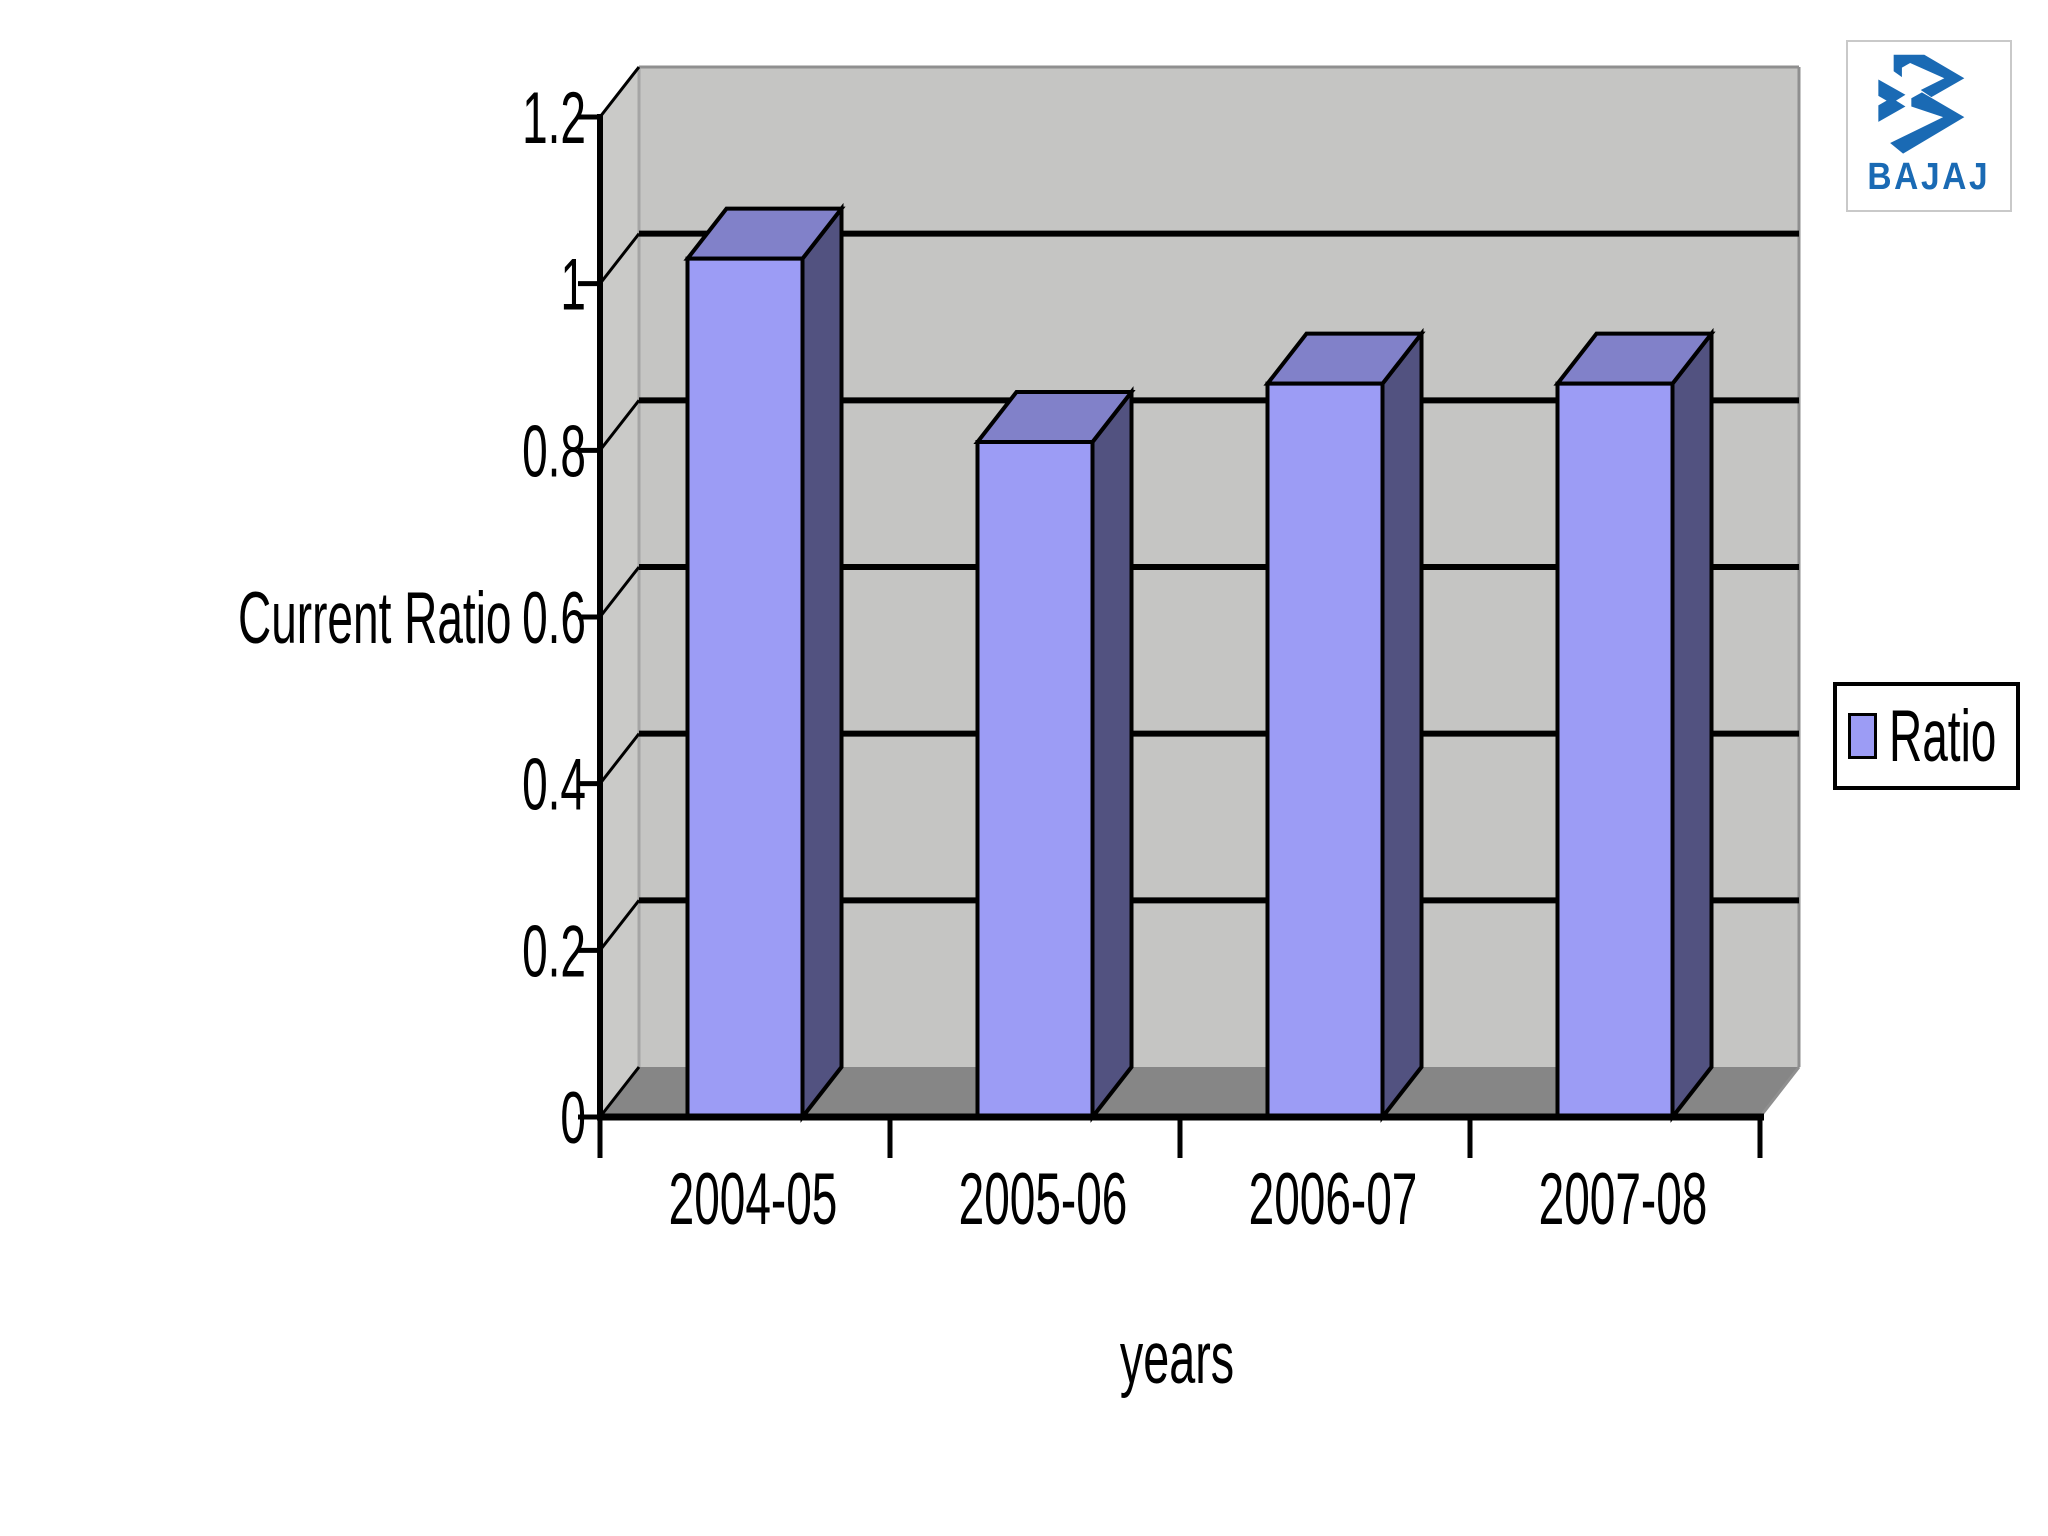 The height and width of the screenshot is (1536, 2048). What do you see at coordinates (1779, 1092) in the screenshot?
I see `floor-right-edge` at bounding box center [1779, 1092].